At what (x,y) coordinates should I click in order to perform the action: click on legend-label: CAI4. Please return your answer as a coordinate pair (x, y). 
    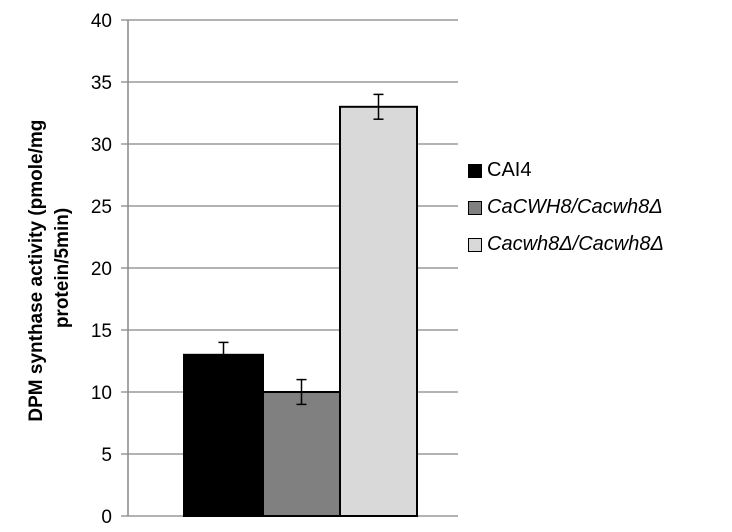
    Looking at the image, I should click on (509, 170).